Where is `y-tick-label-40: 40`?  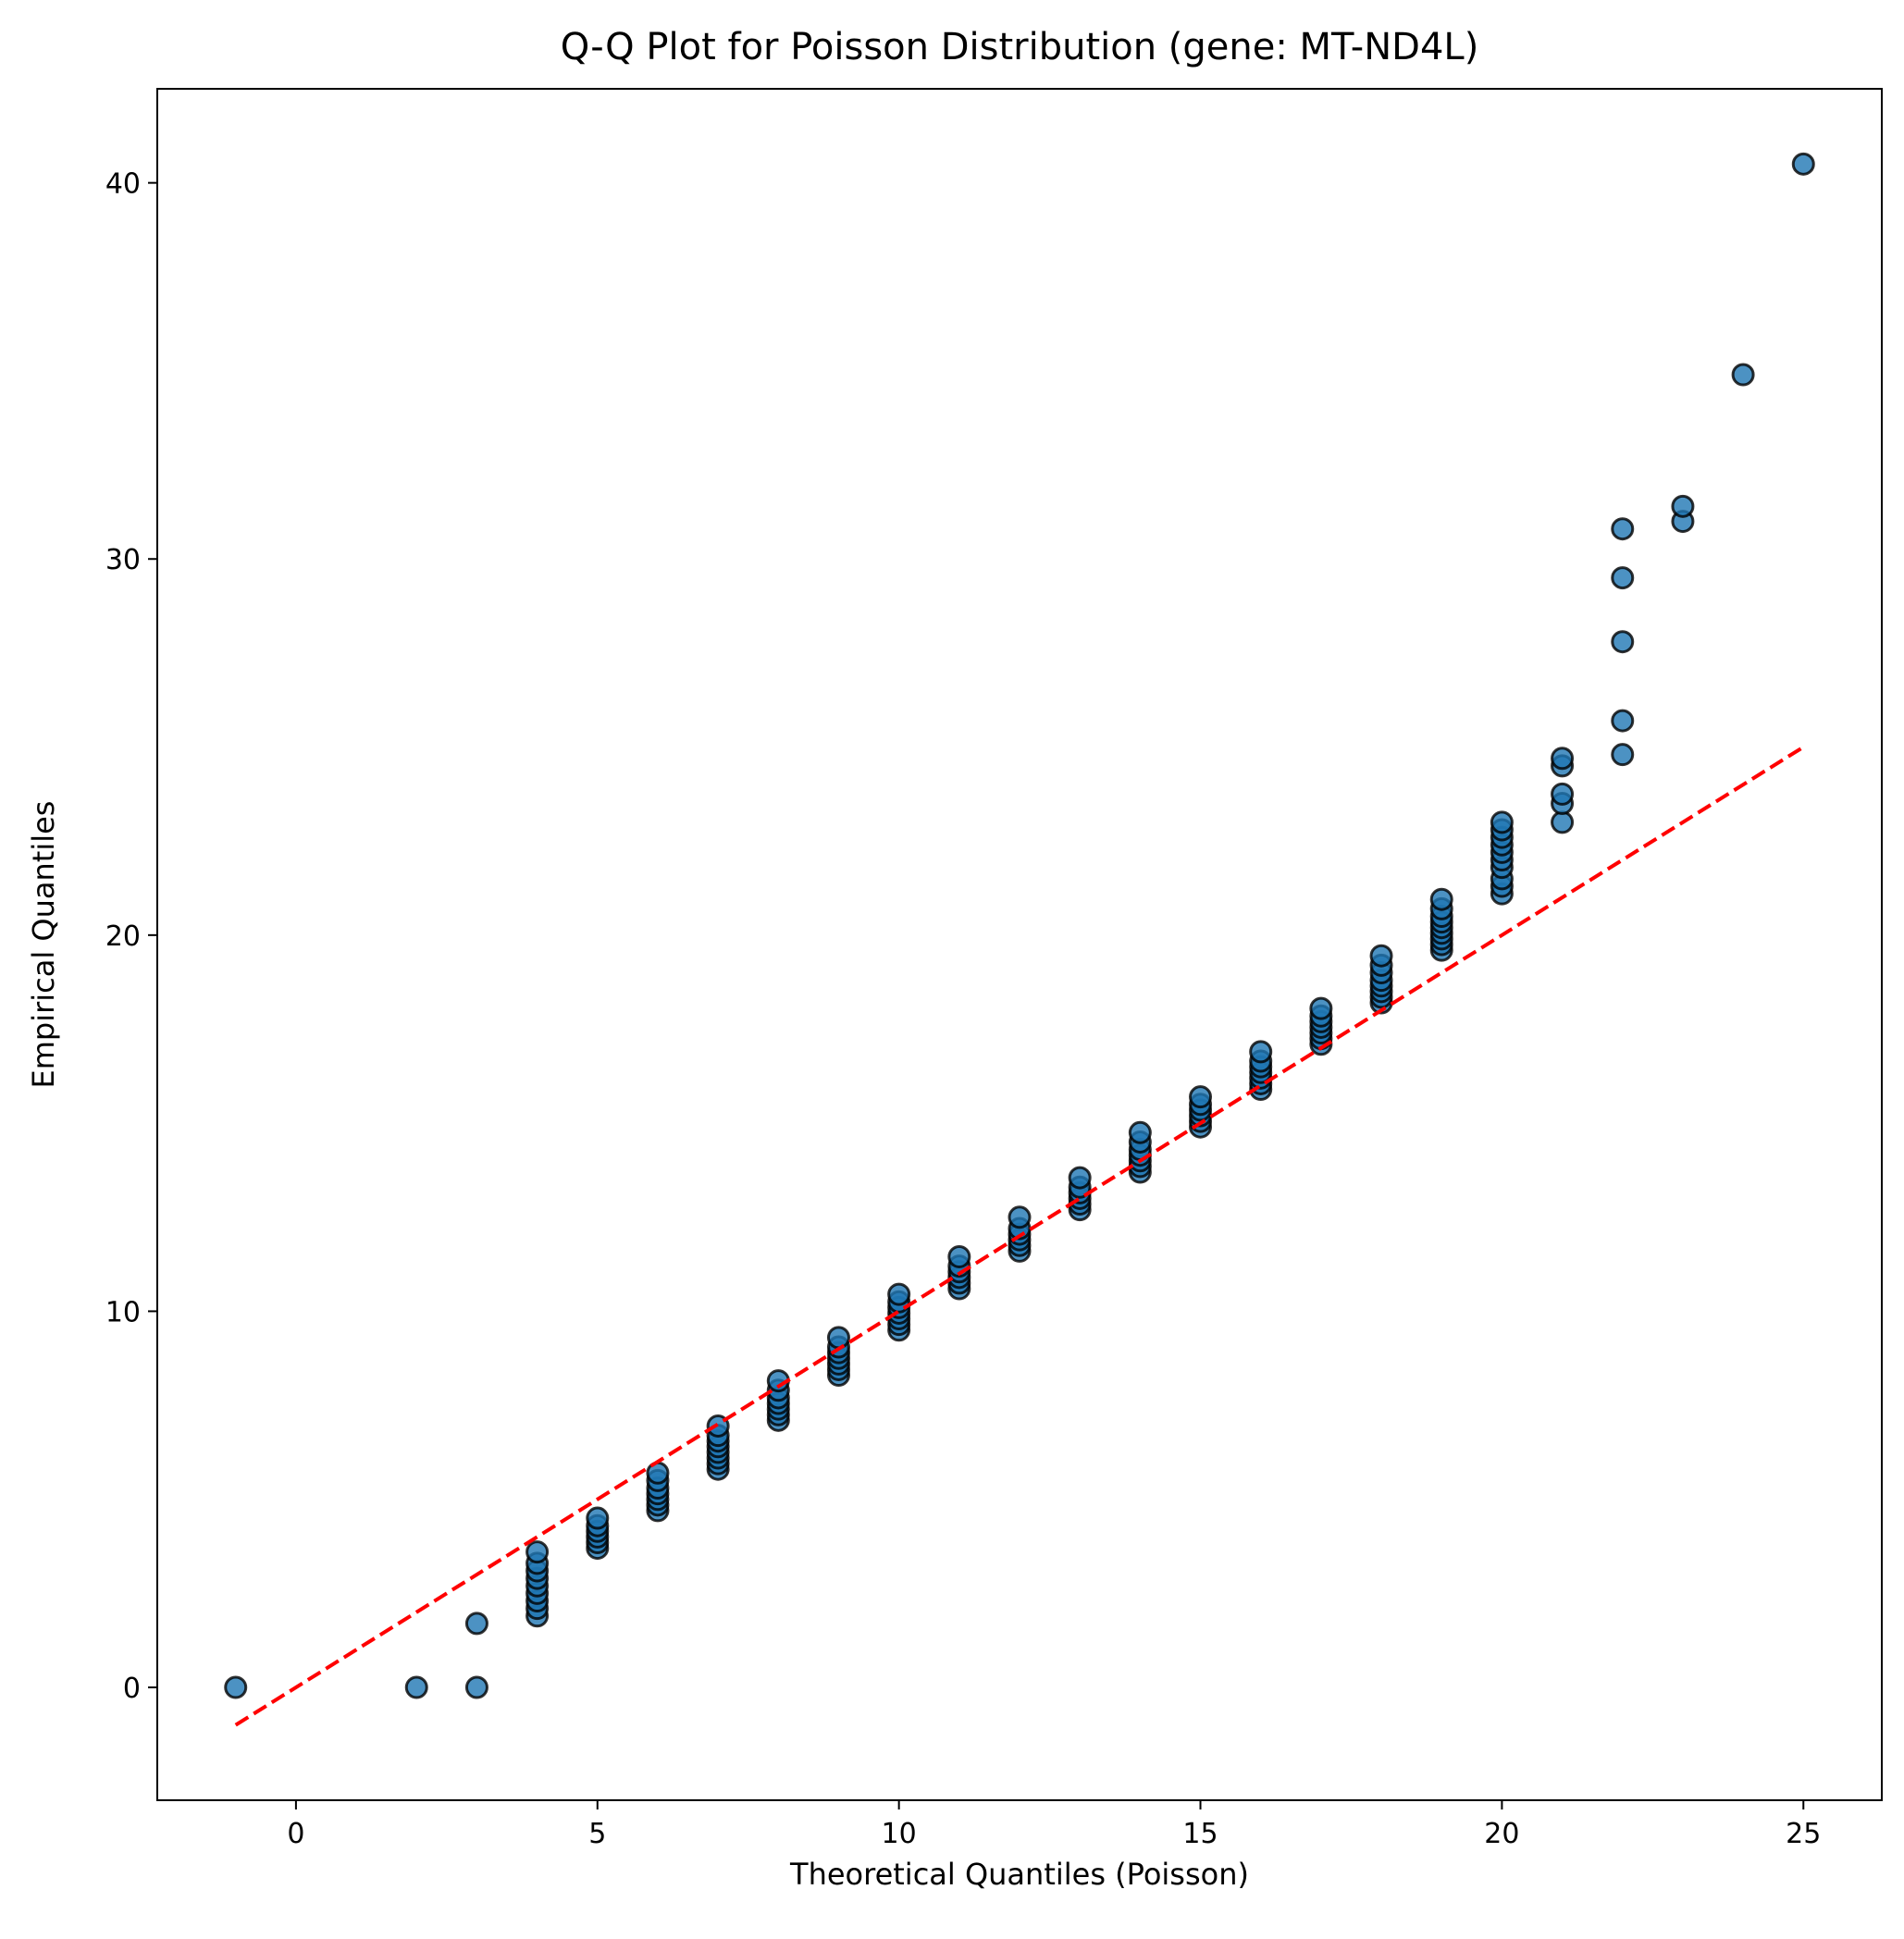 y-tick-label-40: 40 is located at coordinates (123, 184).